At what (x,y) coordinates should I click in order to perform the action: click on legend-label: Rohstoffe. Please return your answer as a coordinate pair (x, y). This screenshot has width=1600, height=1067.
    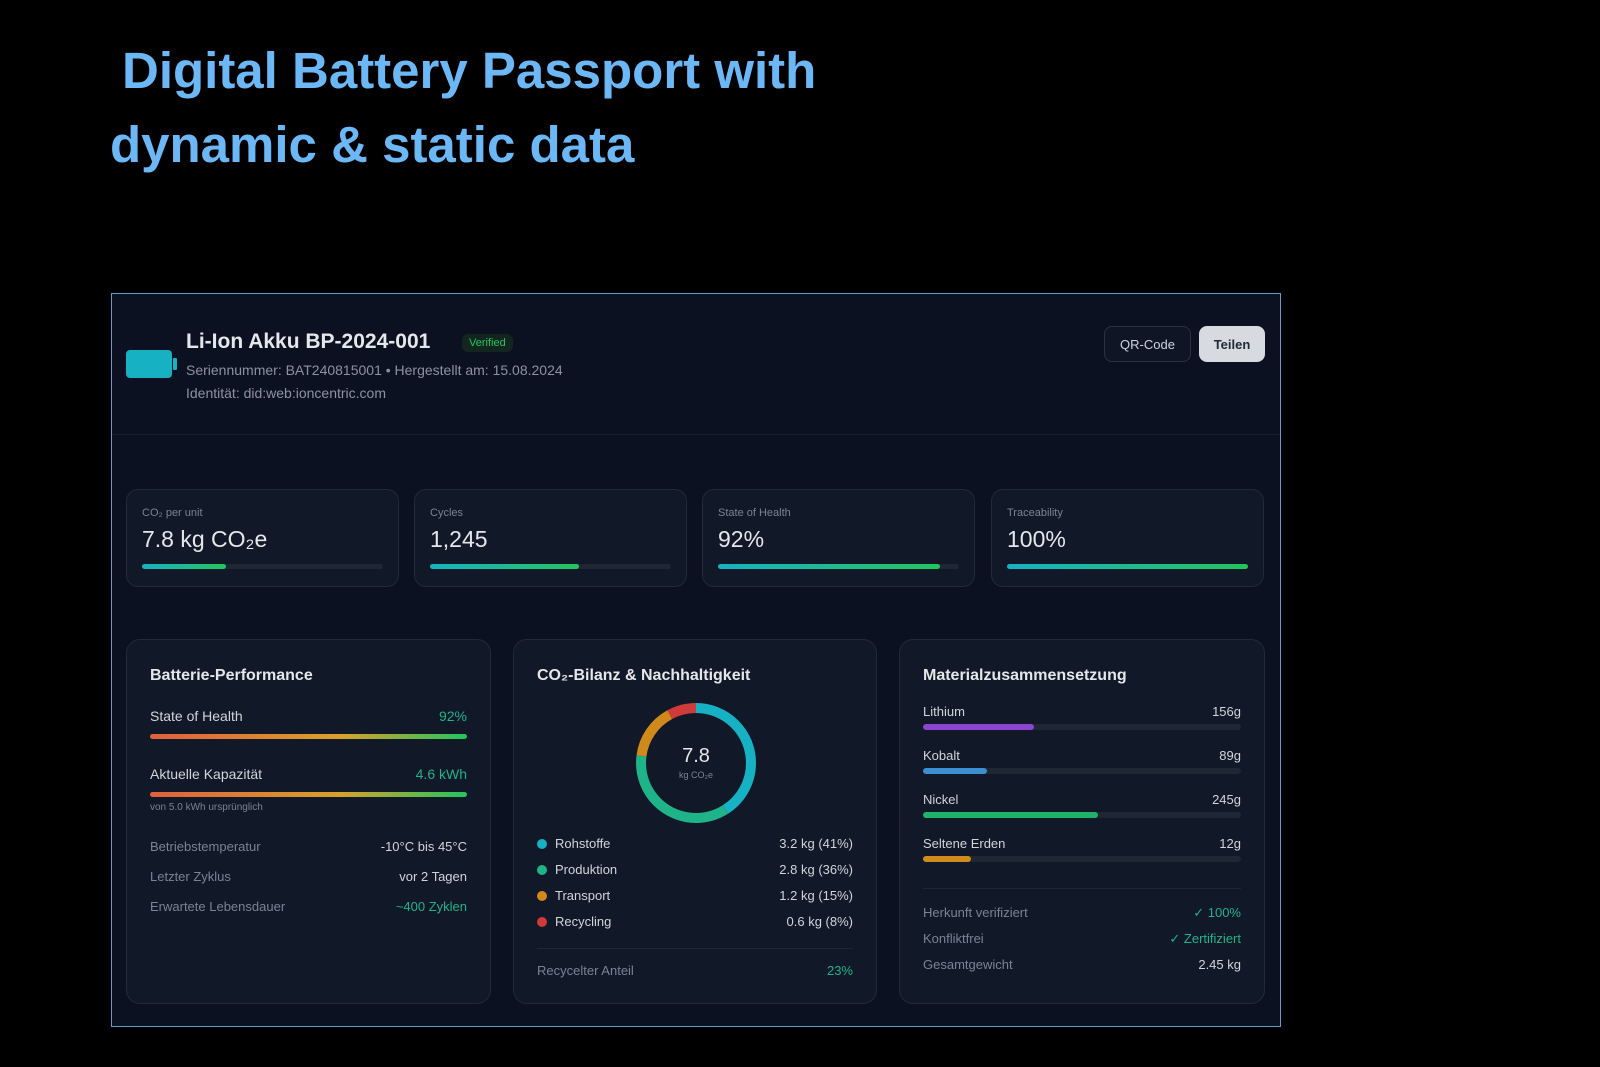
    Looking at the image, I should click on (573, 843).